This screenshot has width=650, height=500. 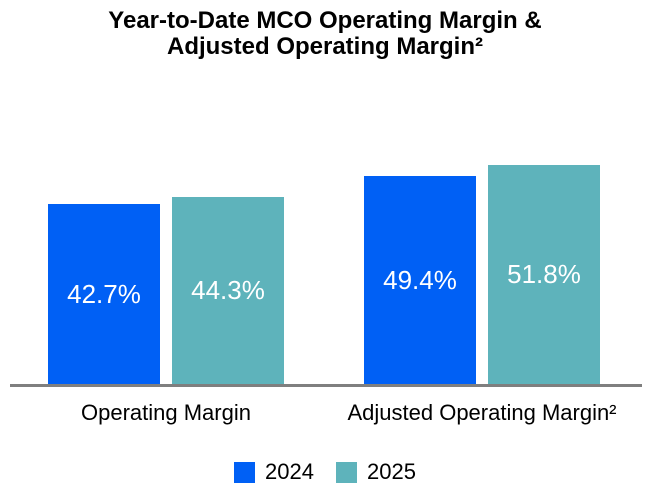 What do you see at coordinates (325, 472) in the screenshot?
I see `legend: 2024 2025` at bounding box center [325, 472].